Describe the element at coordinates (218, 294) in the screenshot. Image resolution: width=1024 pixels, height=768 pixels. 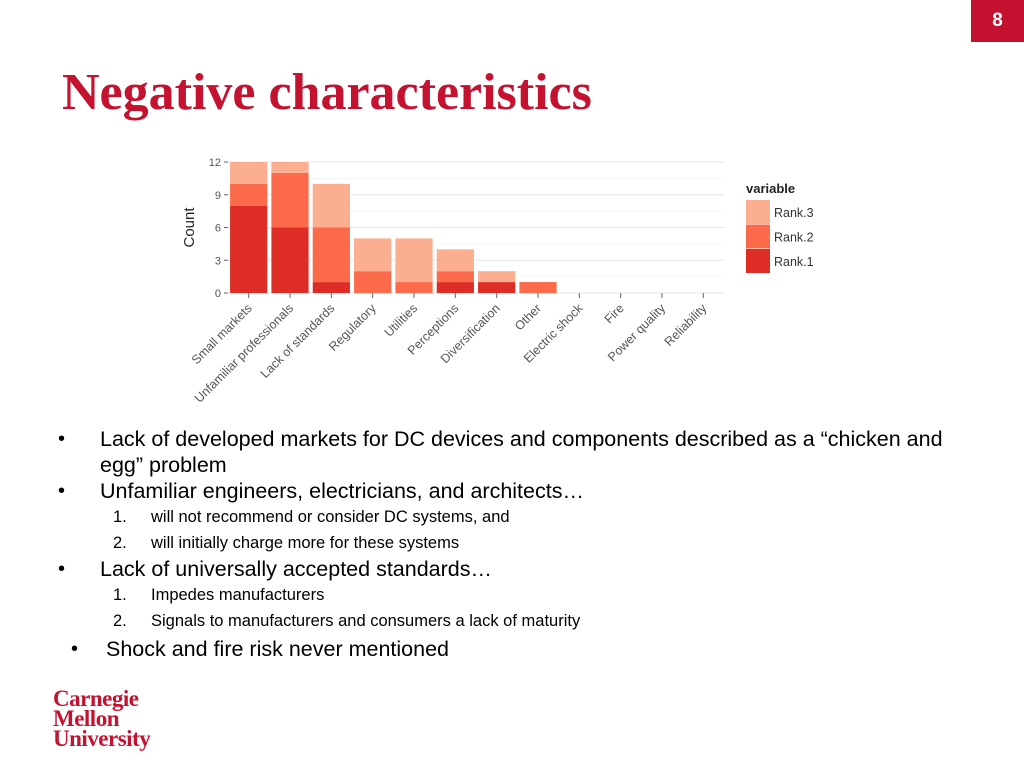
I see `y-tick-label: 0` at that location.